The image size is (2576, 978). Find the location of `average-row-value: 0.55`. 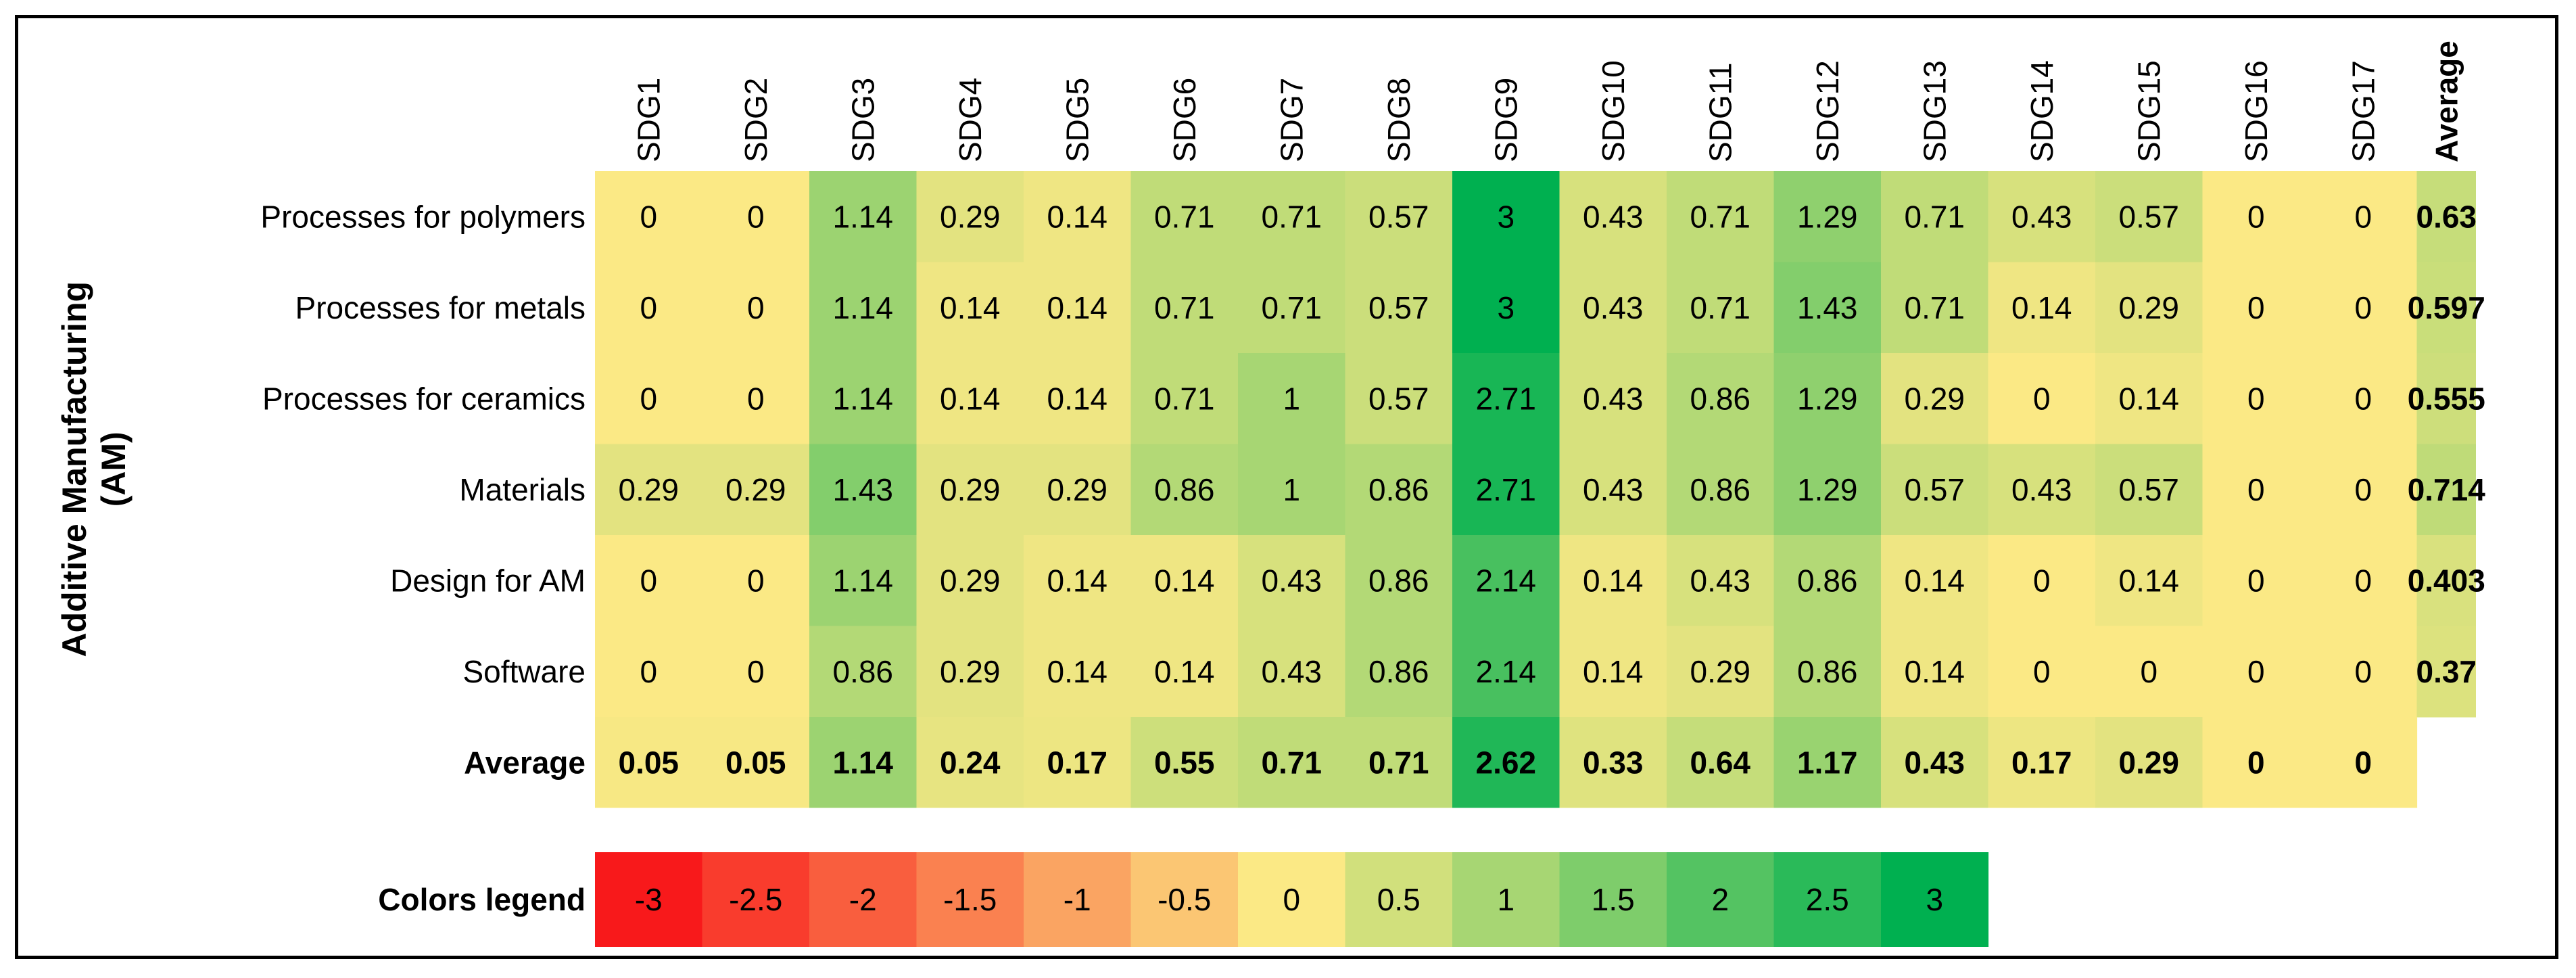

average-row-value: 0.55 is located at coordinates (1184, 762).